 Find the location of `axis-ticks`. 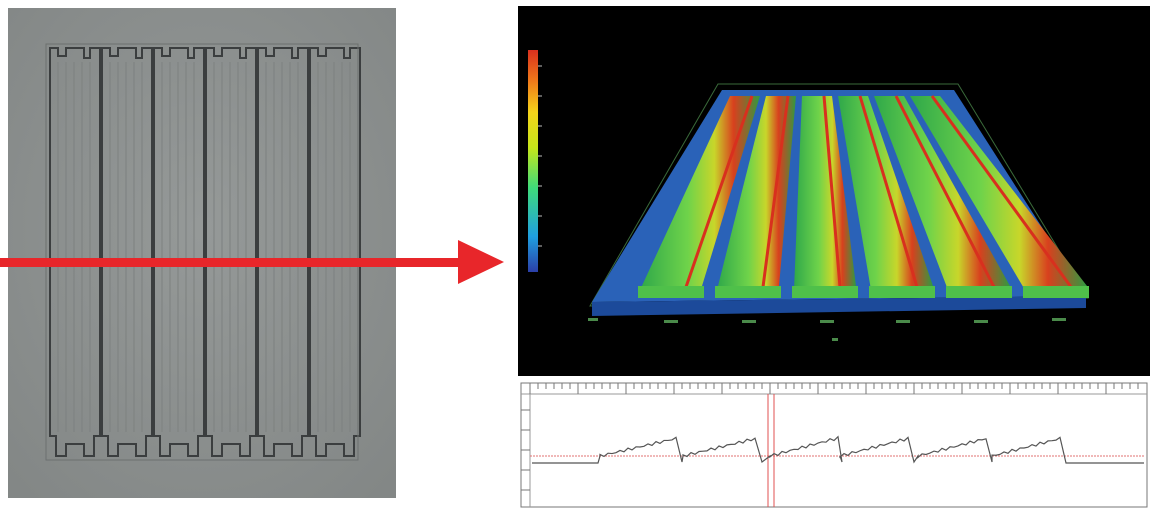

axis-ticks is located at coordinates (827, 329).